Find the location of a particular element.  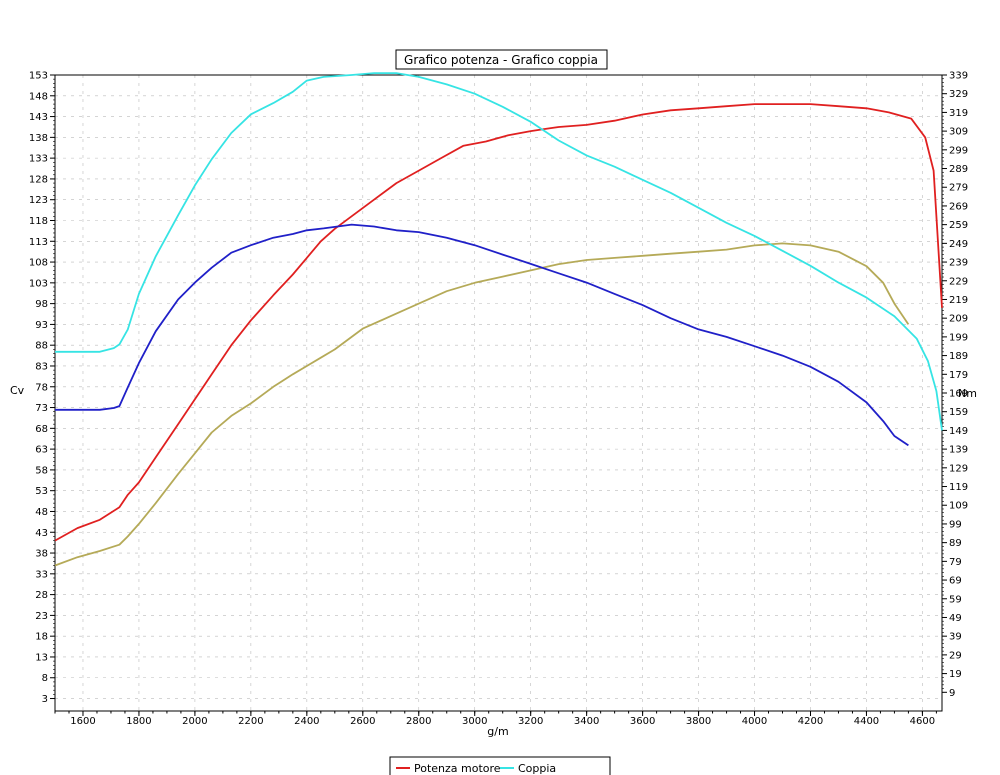

y-right-tick-label: 319 is located at coordinates (958, 113).